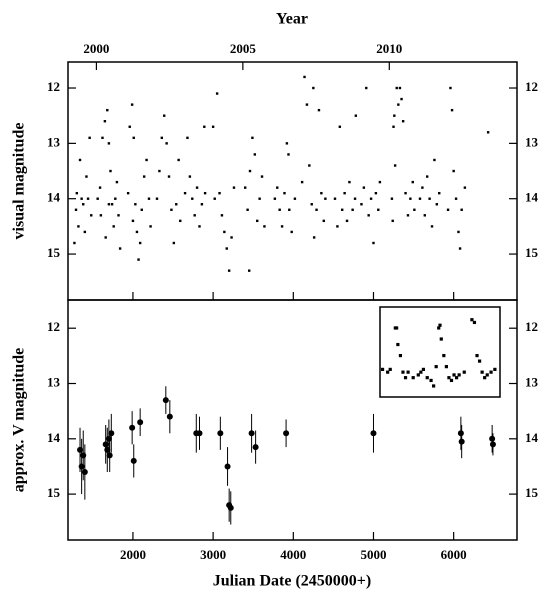 Image resolution: width=552 pixels, height=604 pixels. Describe the element at coordinates (133, 554) in the screenshot. I see `x-tick-label: 2000` at that location.